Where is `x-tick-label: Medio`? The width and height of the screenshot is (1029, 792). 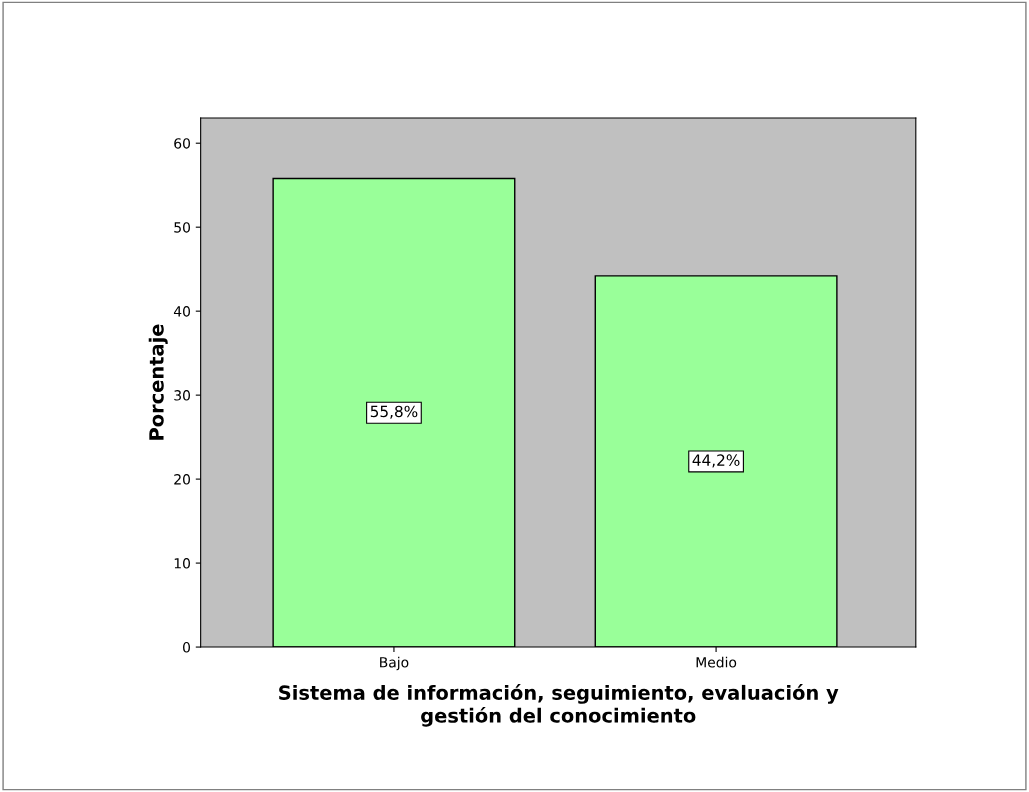
x-tick-label: Medio is located at coordinates (716, 662).